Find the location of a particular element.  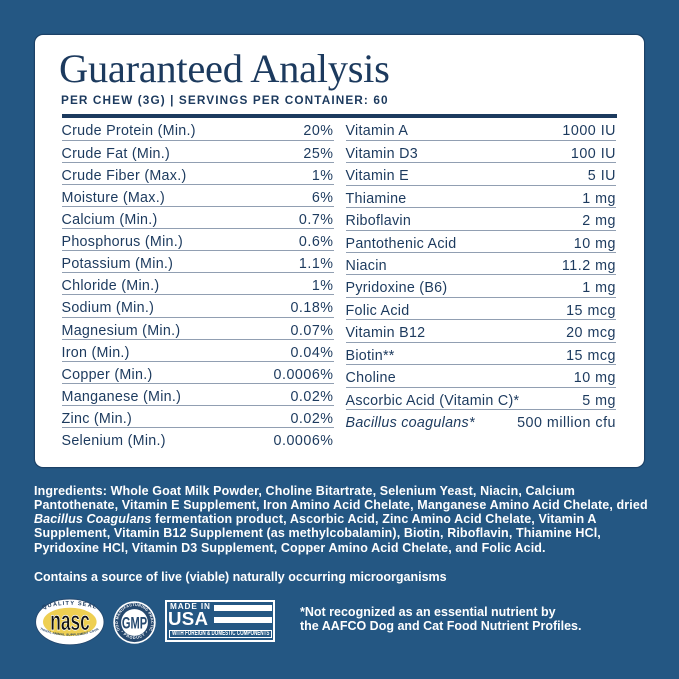

svg-text: GMP is located at coordinates (133, 622).